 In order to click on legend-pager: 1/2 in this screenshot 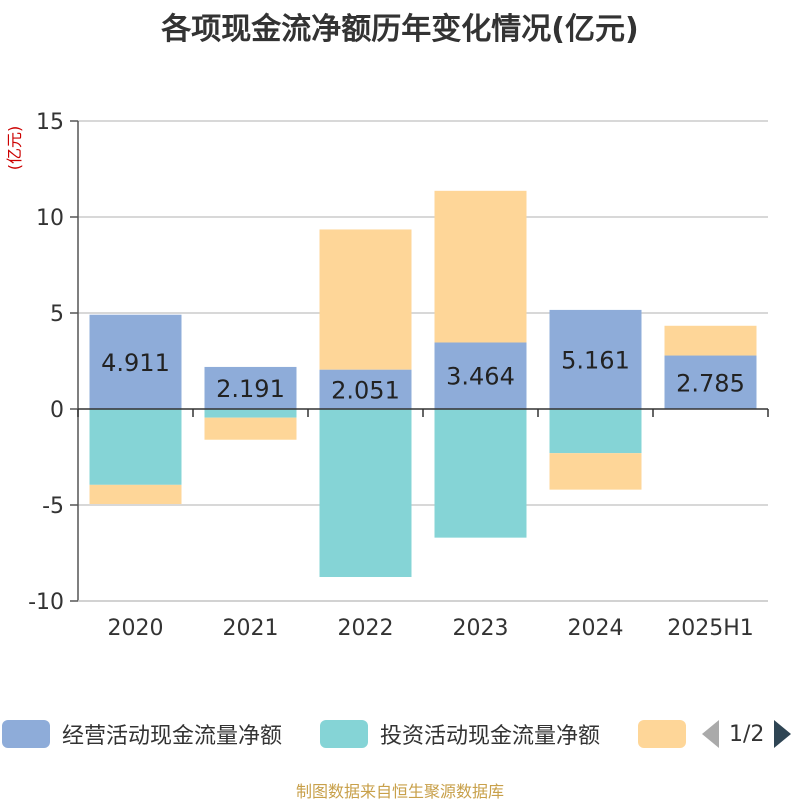, I will do `click(747, 734)`.